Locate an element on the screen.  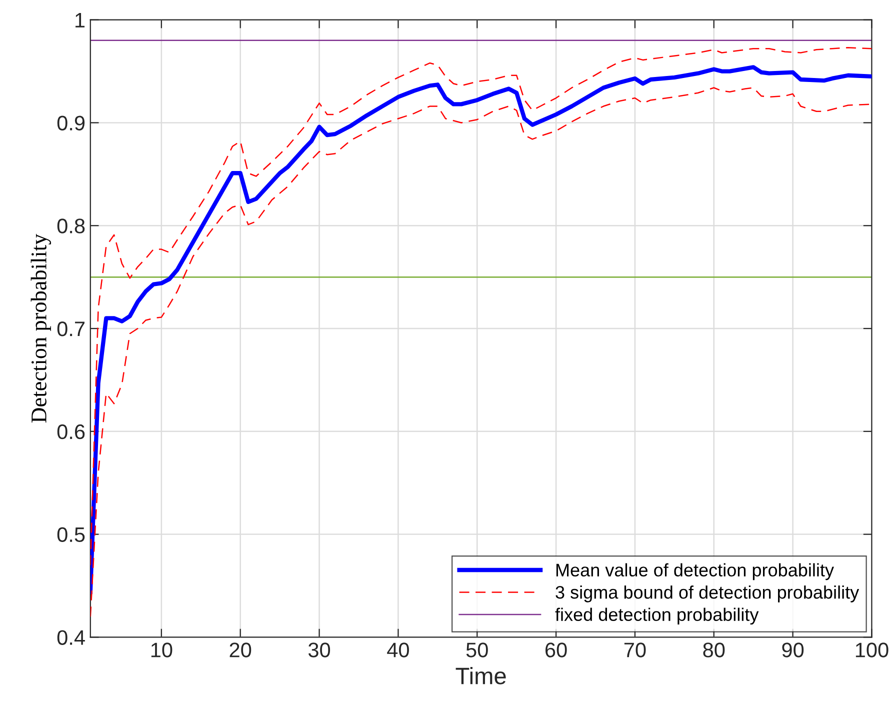
x-tick-label: 10 is located at coordinates (161, 650).